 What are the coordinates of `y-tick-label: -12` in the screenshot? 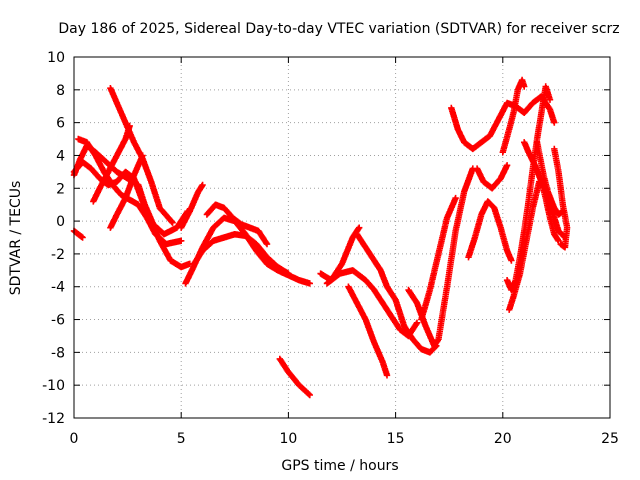 It's located at (53, 419).